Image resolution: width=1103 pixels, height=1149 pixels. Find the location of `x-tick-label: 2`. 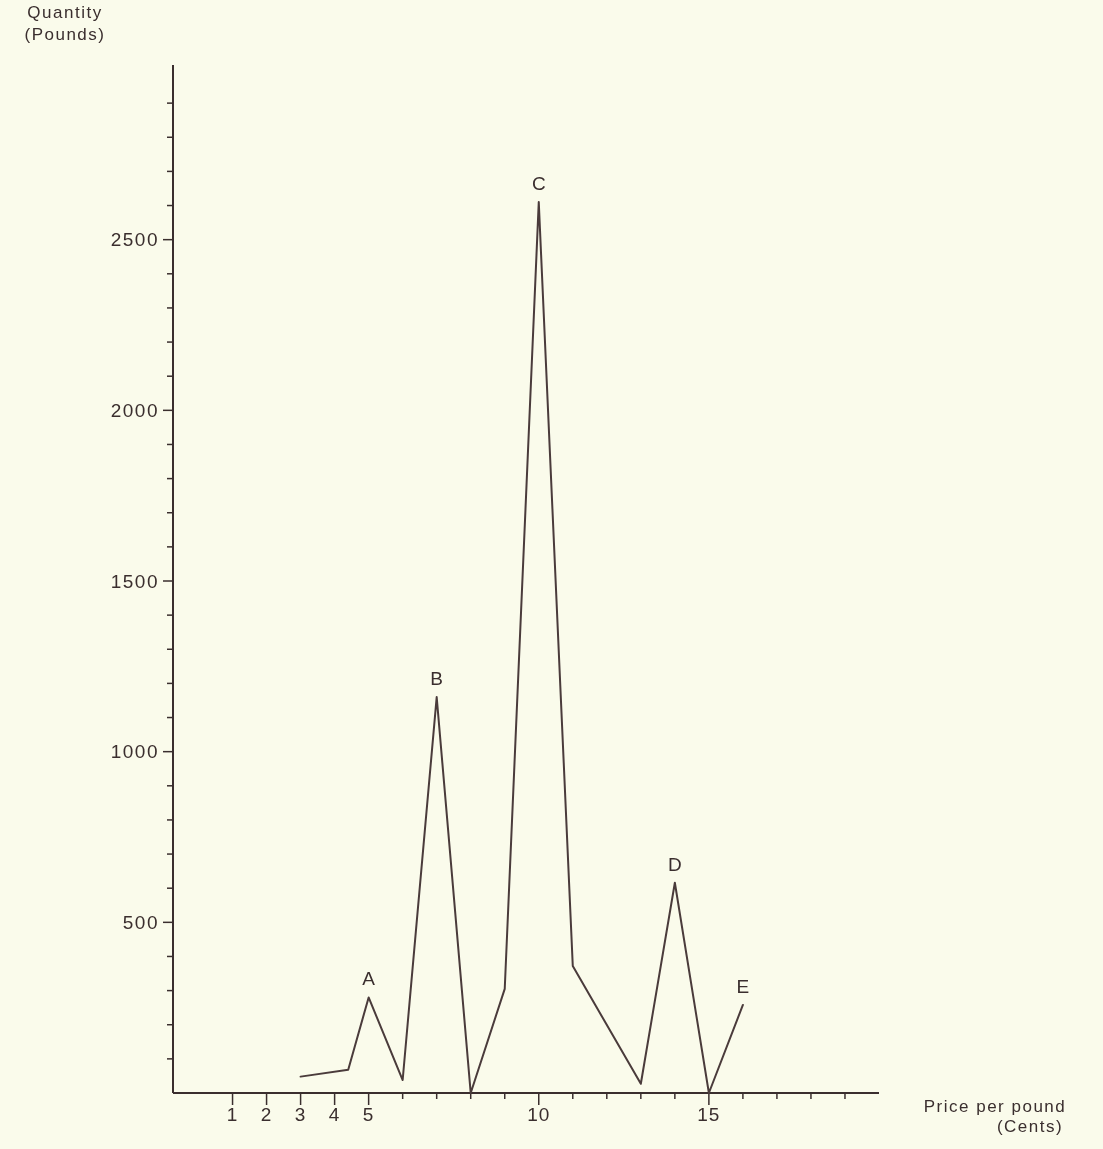

x-tick-label: 2 is located at coordinates (266, 1114).